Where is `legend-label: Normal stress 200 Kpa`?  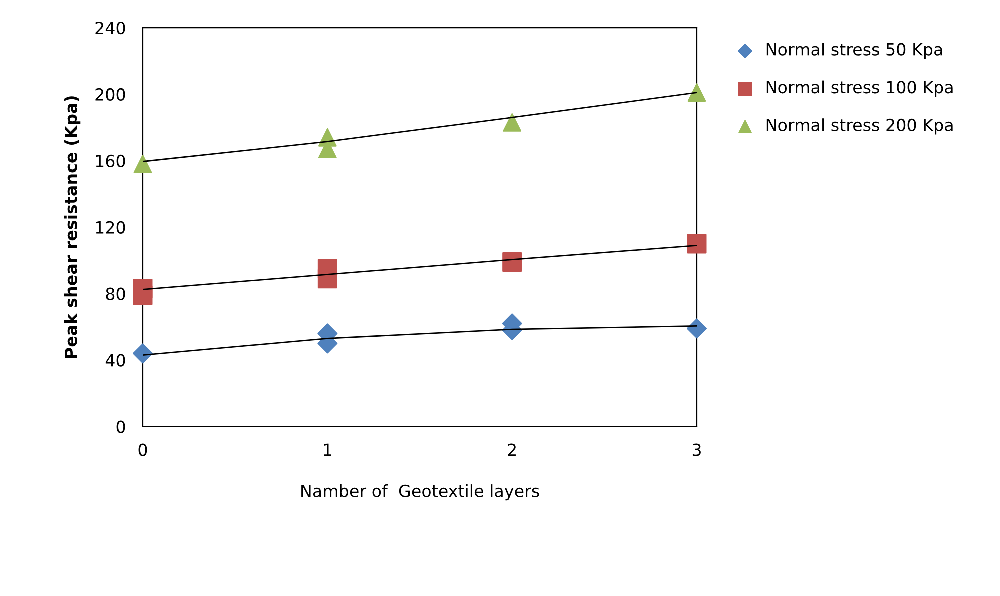
legend-label: Normal stress 200 Kpa is located at coordinates (859, 126).